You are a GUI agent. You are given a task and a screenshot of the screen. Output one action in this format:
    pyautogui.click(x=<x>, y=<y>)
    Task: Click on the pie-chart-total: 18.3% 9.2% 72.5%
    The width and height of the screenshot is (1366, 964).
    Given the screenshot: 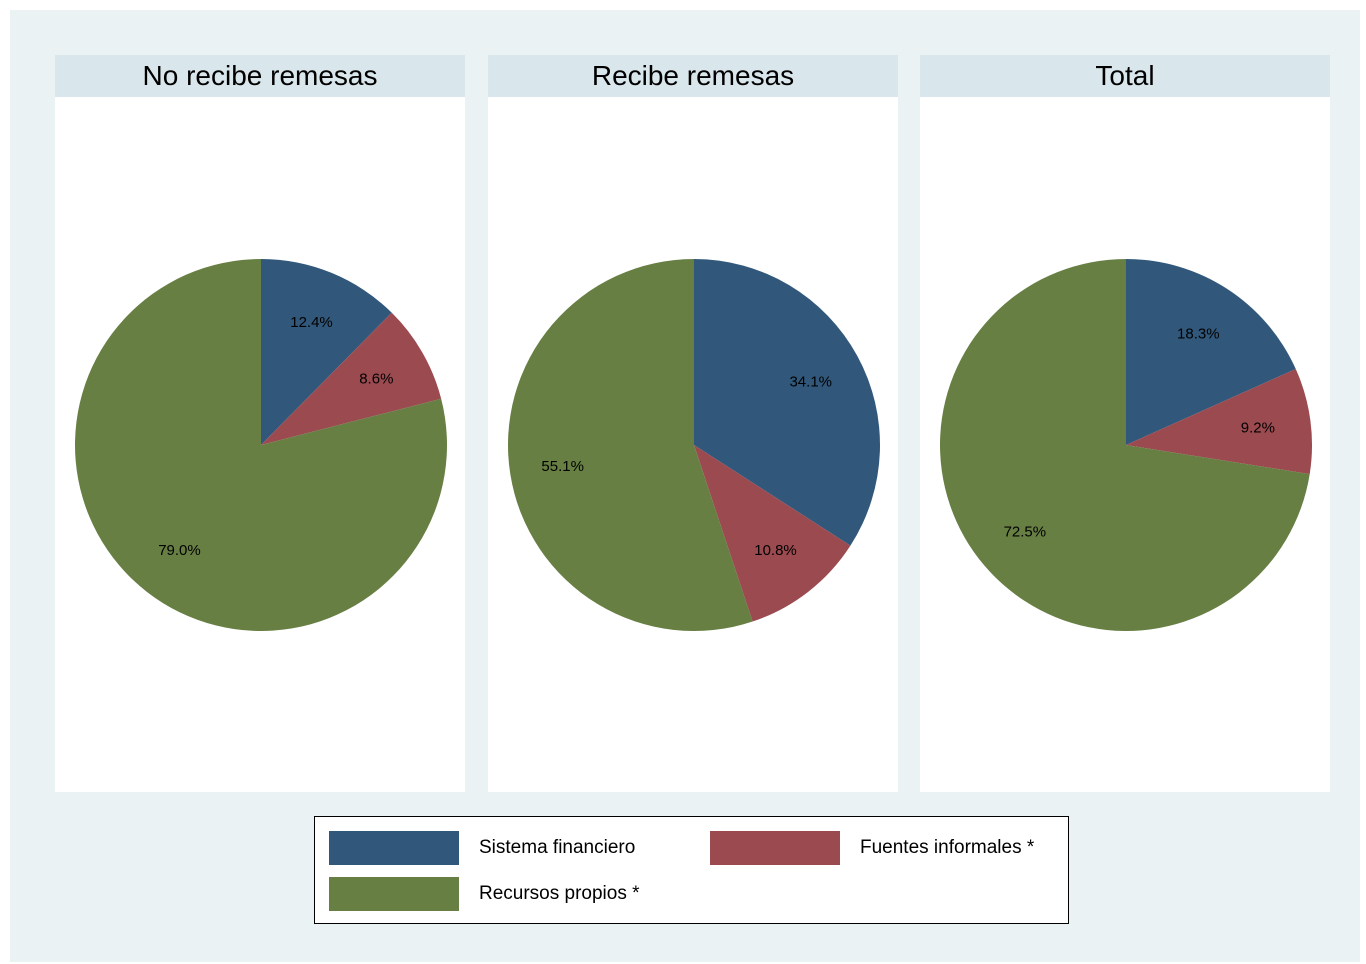 What is the action you would take?
    pyautogui.click(x=1126, y=445)
    